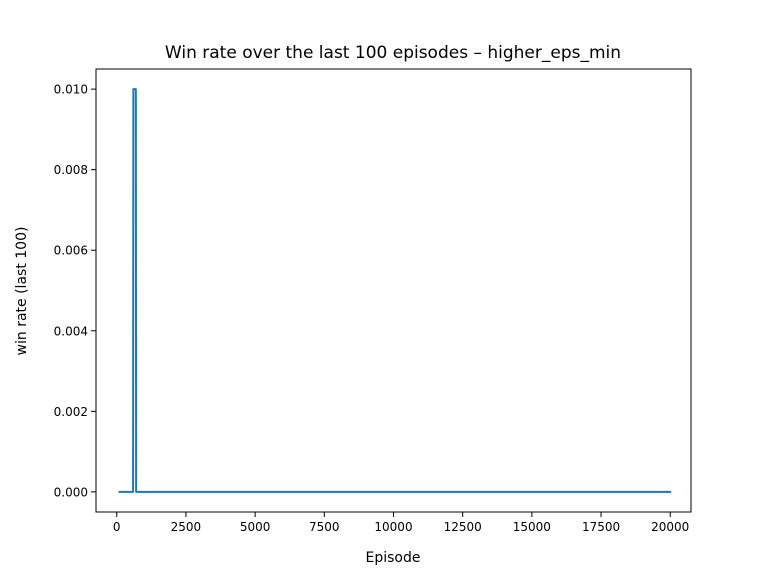 The height and width of the screenshot is (576, 768). Describe the element at coordinates (117, 527) in the screenshot. I see `x-tick-label: 0` at that location.